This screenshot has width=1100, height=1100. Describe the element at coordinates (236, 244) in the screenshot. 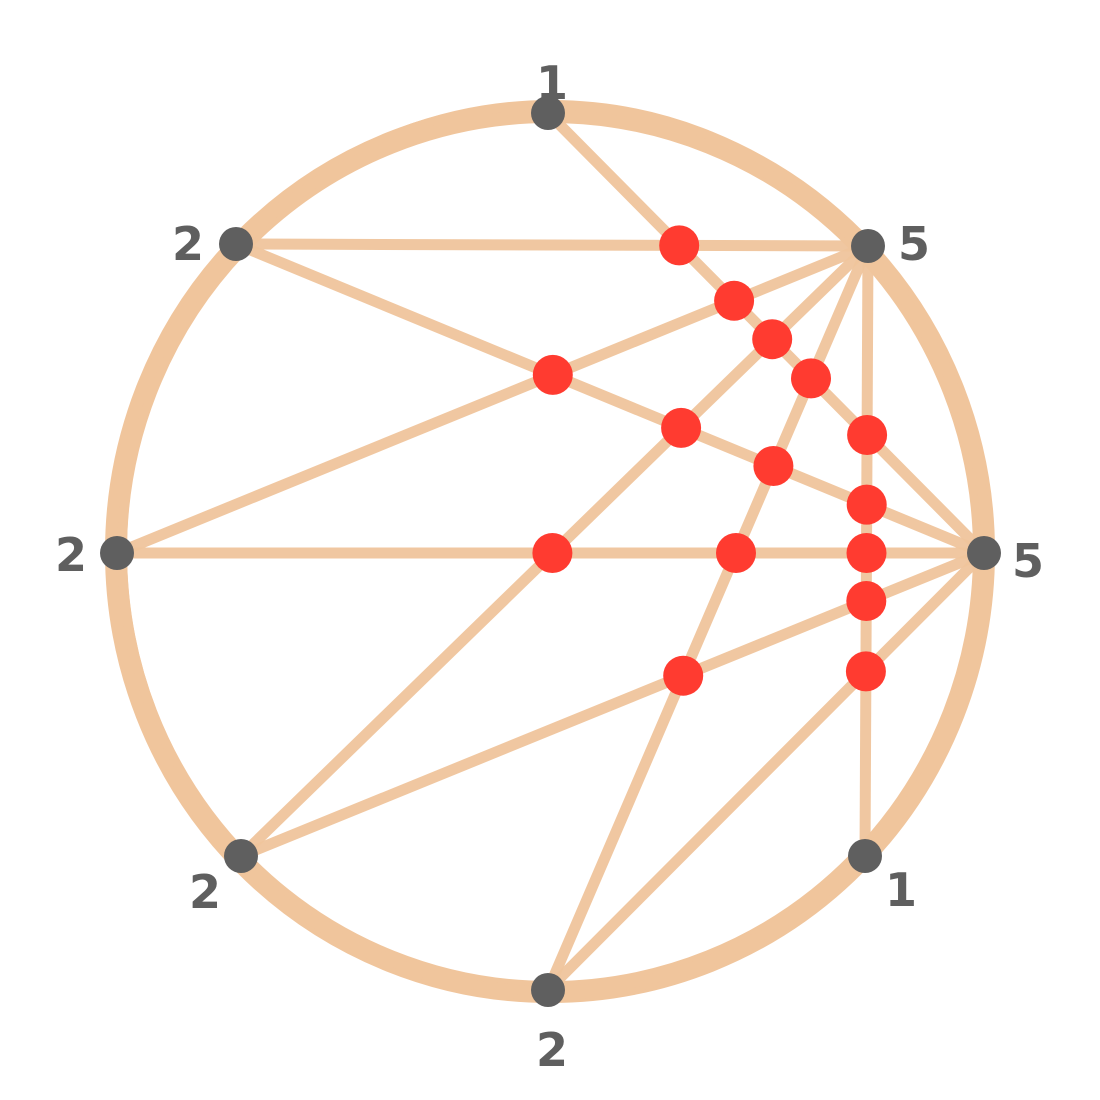

I see `vertex-upper-left` at that location.